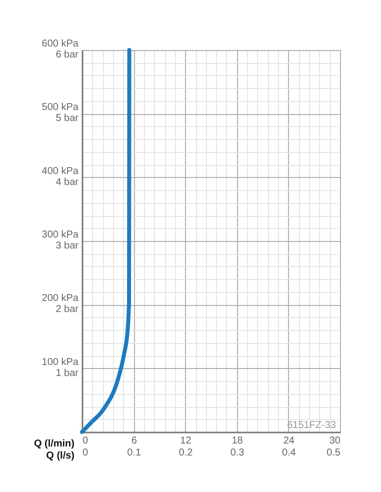 The image size is (381, 492). I want to click on x-tick-label: 12, so click(186, 441).